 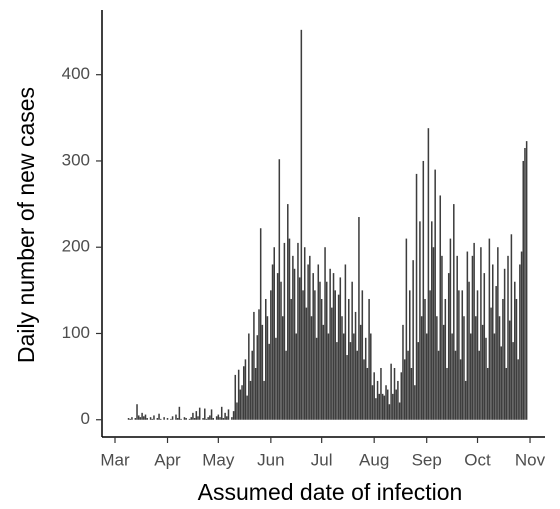 What do you see at coordinates (218, 459) in the screenshot?
I see `x-tick-label: May` at bounding box center [218, 459].